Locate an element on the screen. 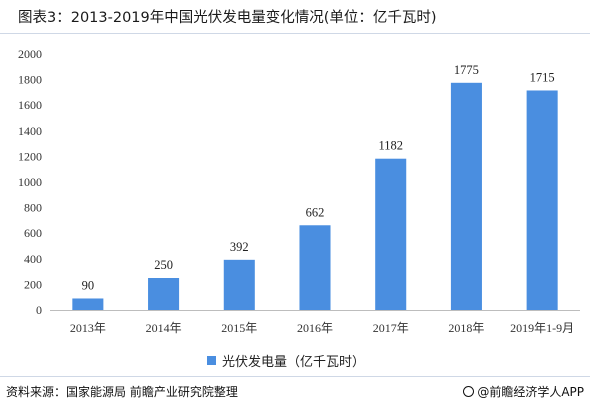  legend: 光伏发电量（亿千瓦时） is located at coordinates (286, 360).